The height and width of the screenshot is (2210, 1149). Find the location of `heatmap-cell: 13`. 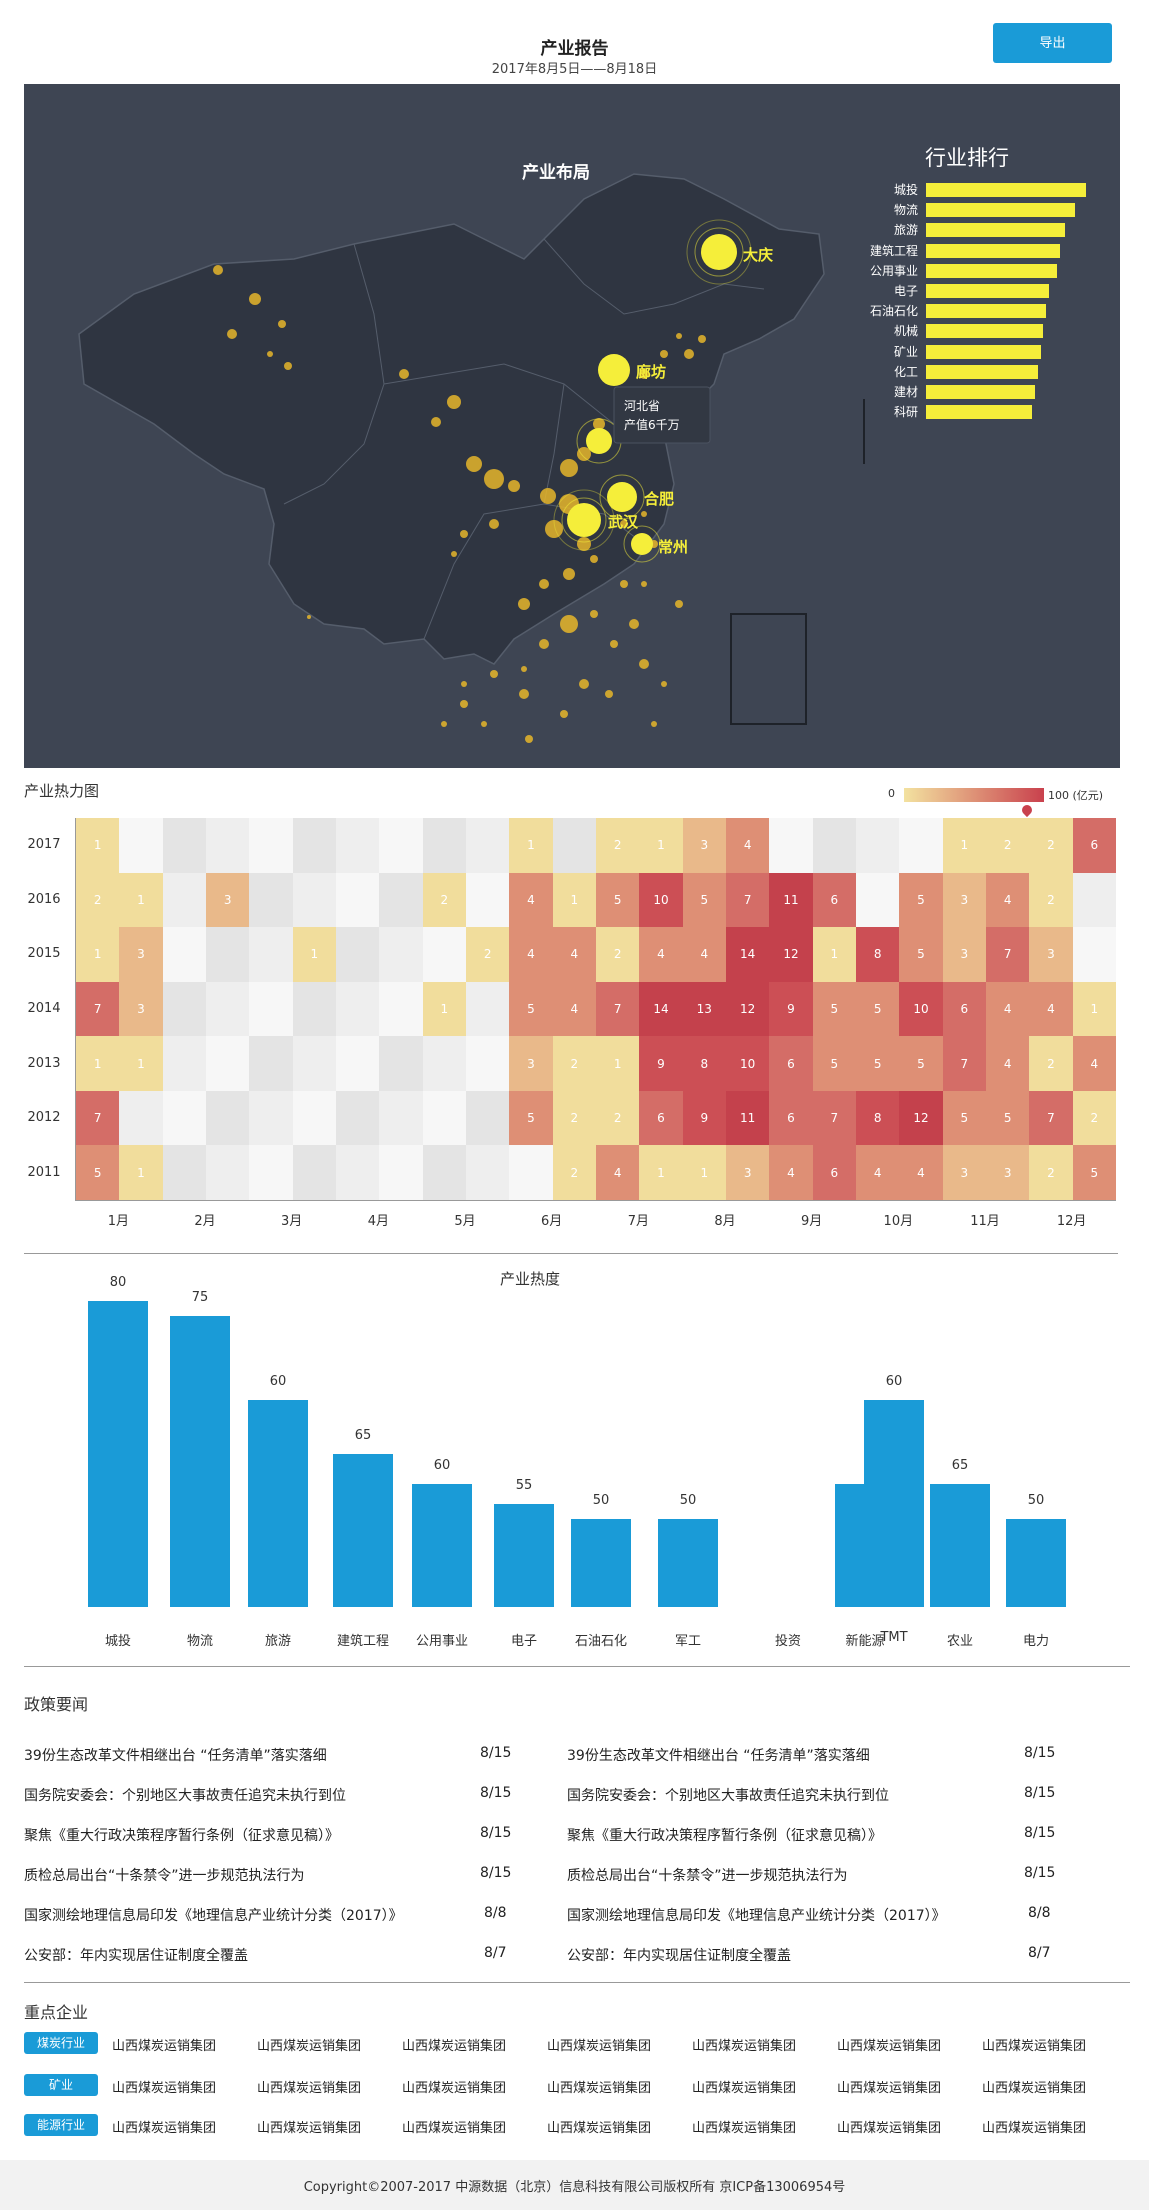

heatmap-cell: 13 is located at coordinates (704, 1009).